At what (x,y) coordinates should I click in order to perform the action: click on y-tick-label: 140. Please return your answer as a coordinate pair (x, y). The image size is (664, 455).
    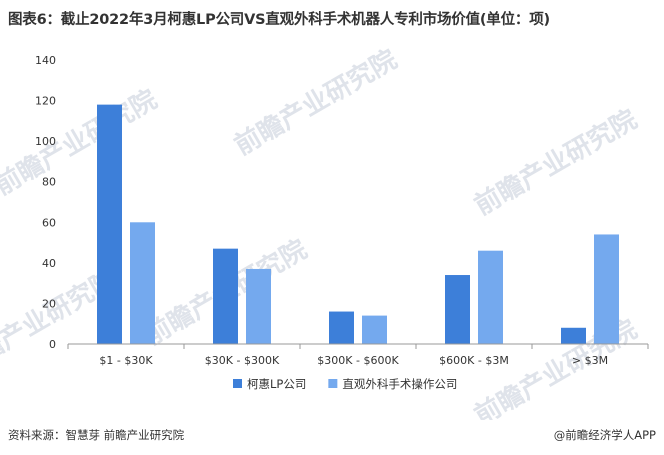
    Looking at the image, I should click on (45, 60).